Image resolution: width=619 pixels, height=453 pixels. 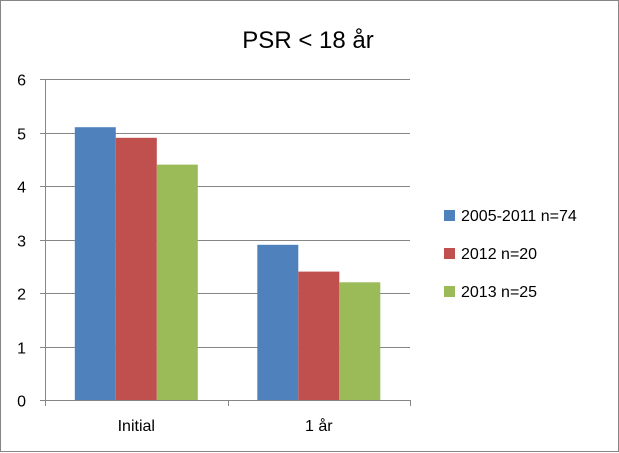 What do you see at coordinates (499, 254) in the screenshot?
I see `legend-label: 2012 n=20` at bounding box center [499, 254].